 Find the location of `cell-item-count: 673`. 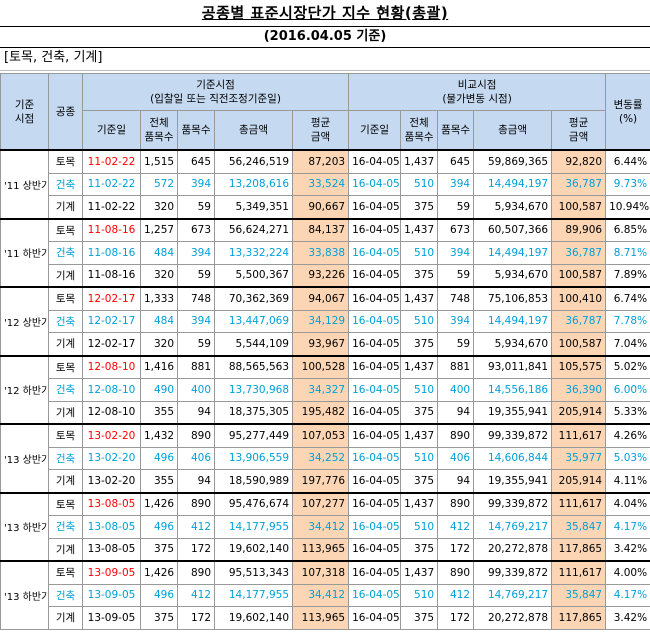

cell-item-count: 673 is located at coordinates (196, 229).